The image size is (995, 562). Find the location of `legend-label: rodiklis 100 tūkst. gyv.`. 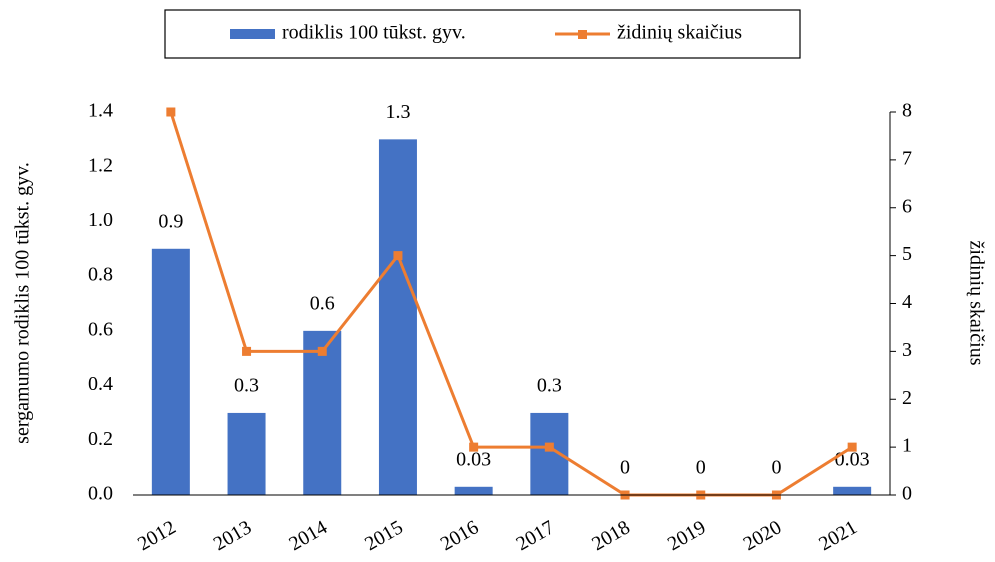

legend-label: rodiklis 100 tūkst. gyv. is located at coordinates (374, 33).